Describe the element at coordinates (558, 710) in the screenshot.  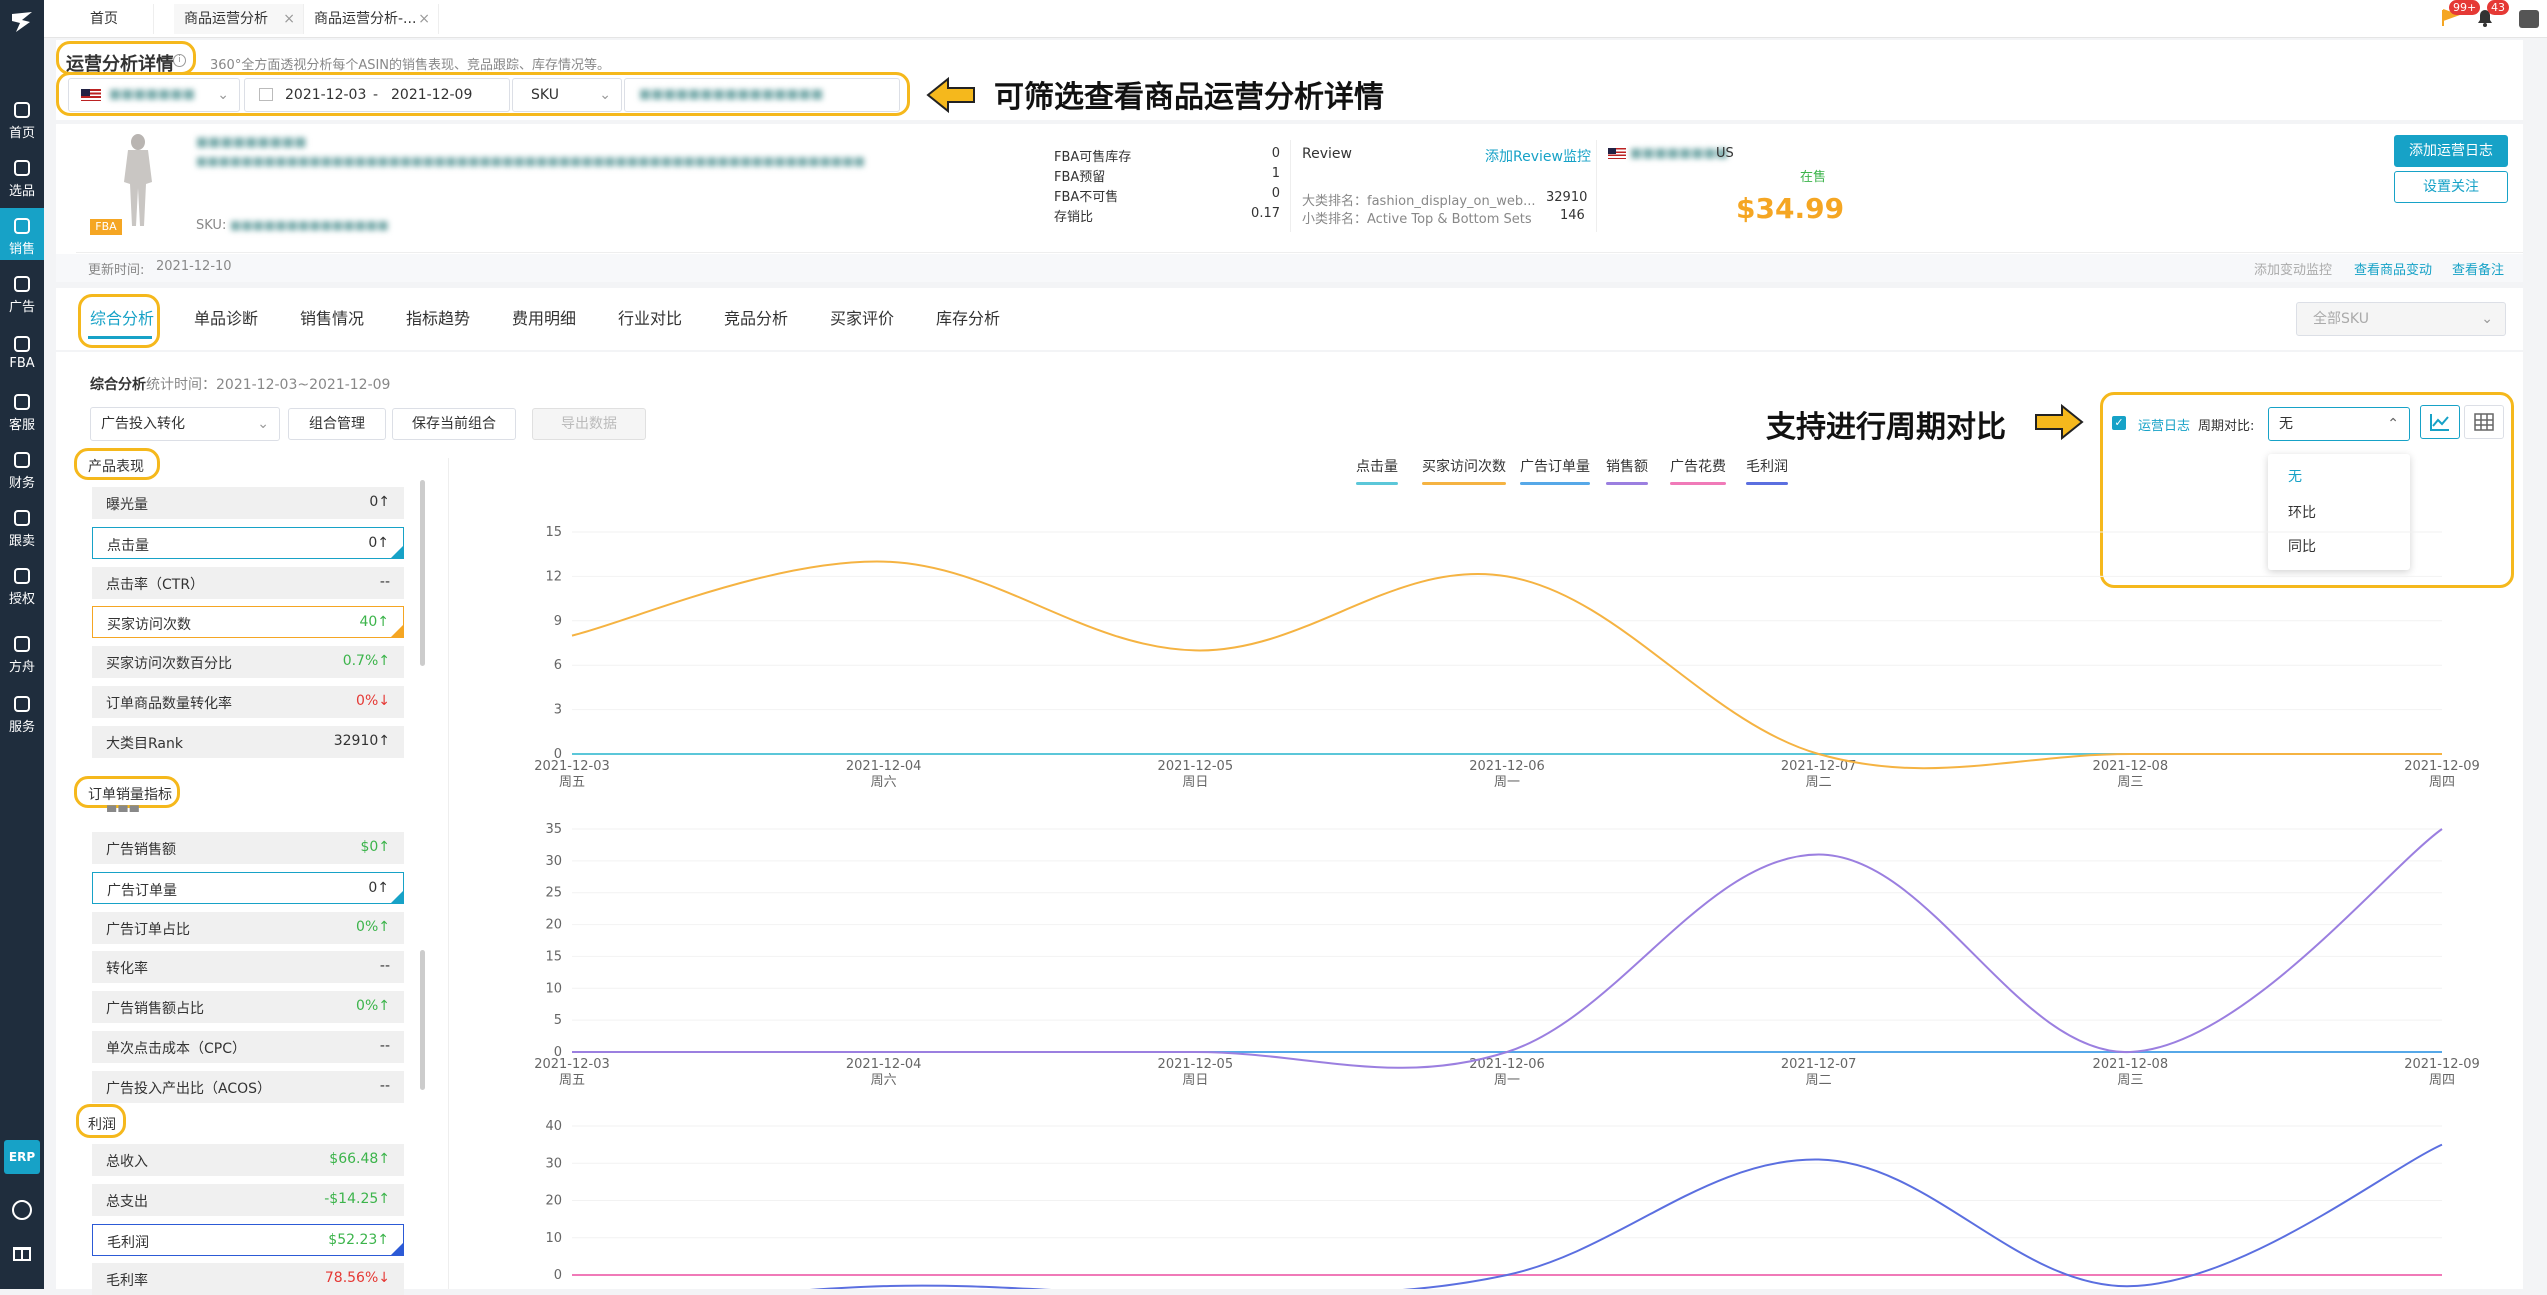
I see `y-tick-label: 3` at that location.